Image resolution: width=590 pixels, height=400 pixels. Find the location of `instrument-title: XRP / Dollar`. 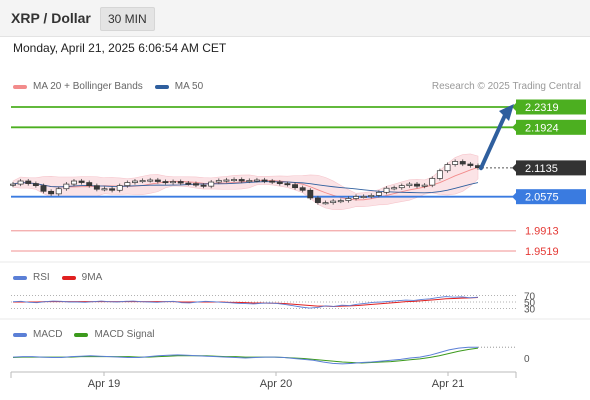

instrument-title: XRP / Dollar is located at coordinates (51, 18).